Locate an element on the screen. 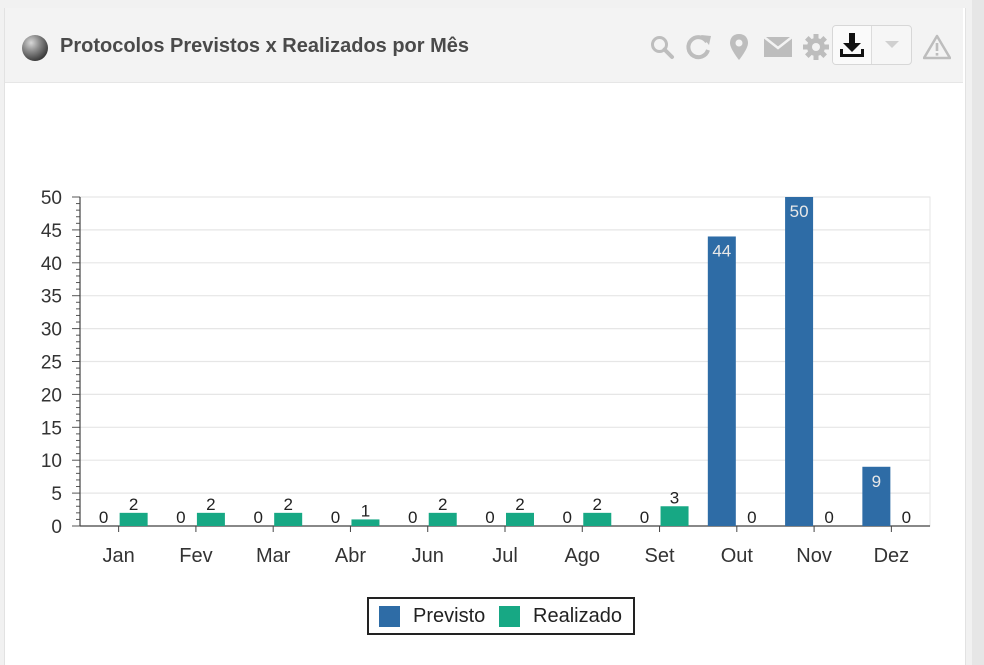  map-pin-icon is located at coordinates (739, 47).